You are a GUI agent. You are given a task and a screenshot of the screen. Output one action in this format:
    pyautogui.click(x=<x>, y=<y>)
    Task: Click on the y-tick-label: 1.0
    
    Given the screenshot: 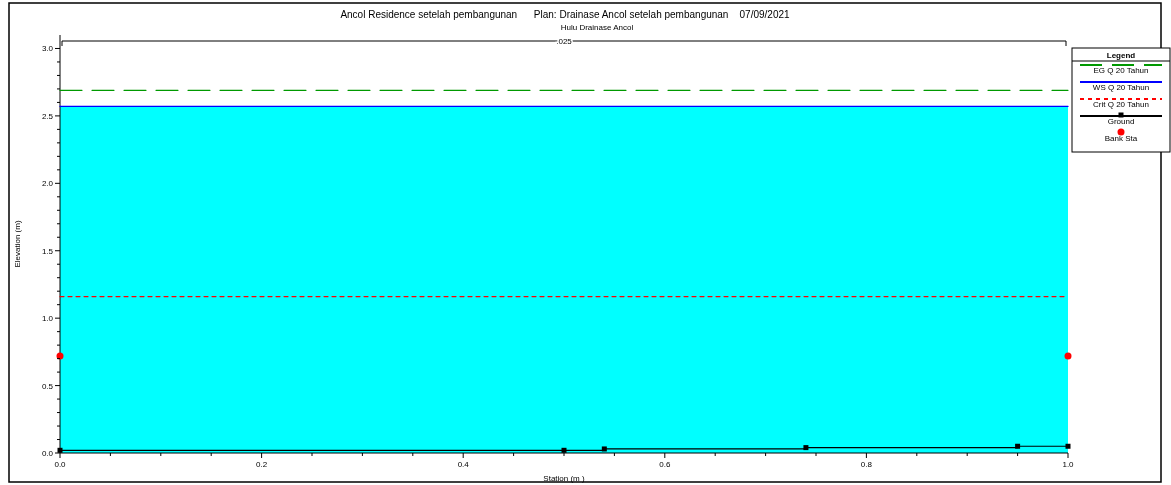 What is the action you would take?
    pyautogui.click(x=47, y=319)
    